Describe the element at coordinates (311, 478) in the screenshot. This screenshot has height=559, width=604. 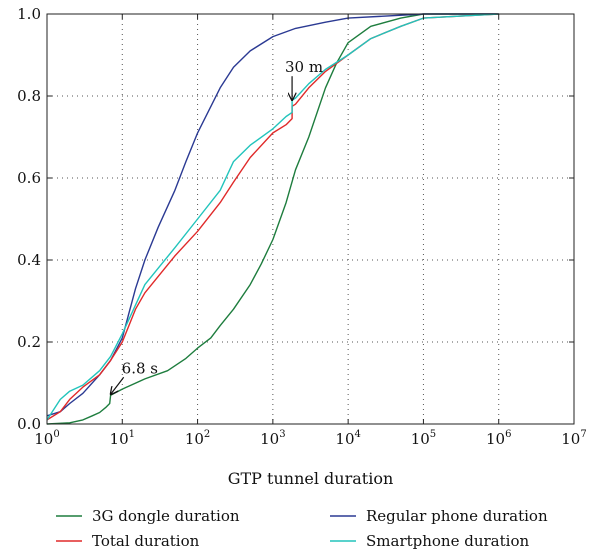
I see `x-axis-title: GTP tunnel duration` at that location.